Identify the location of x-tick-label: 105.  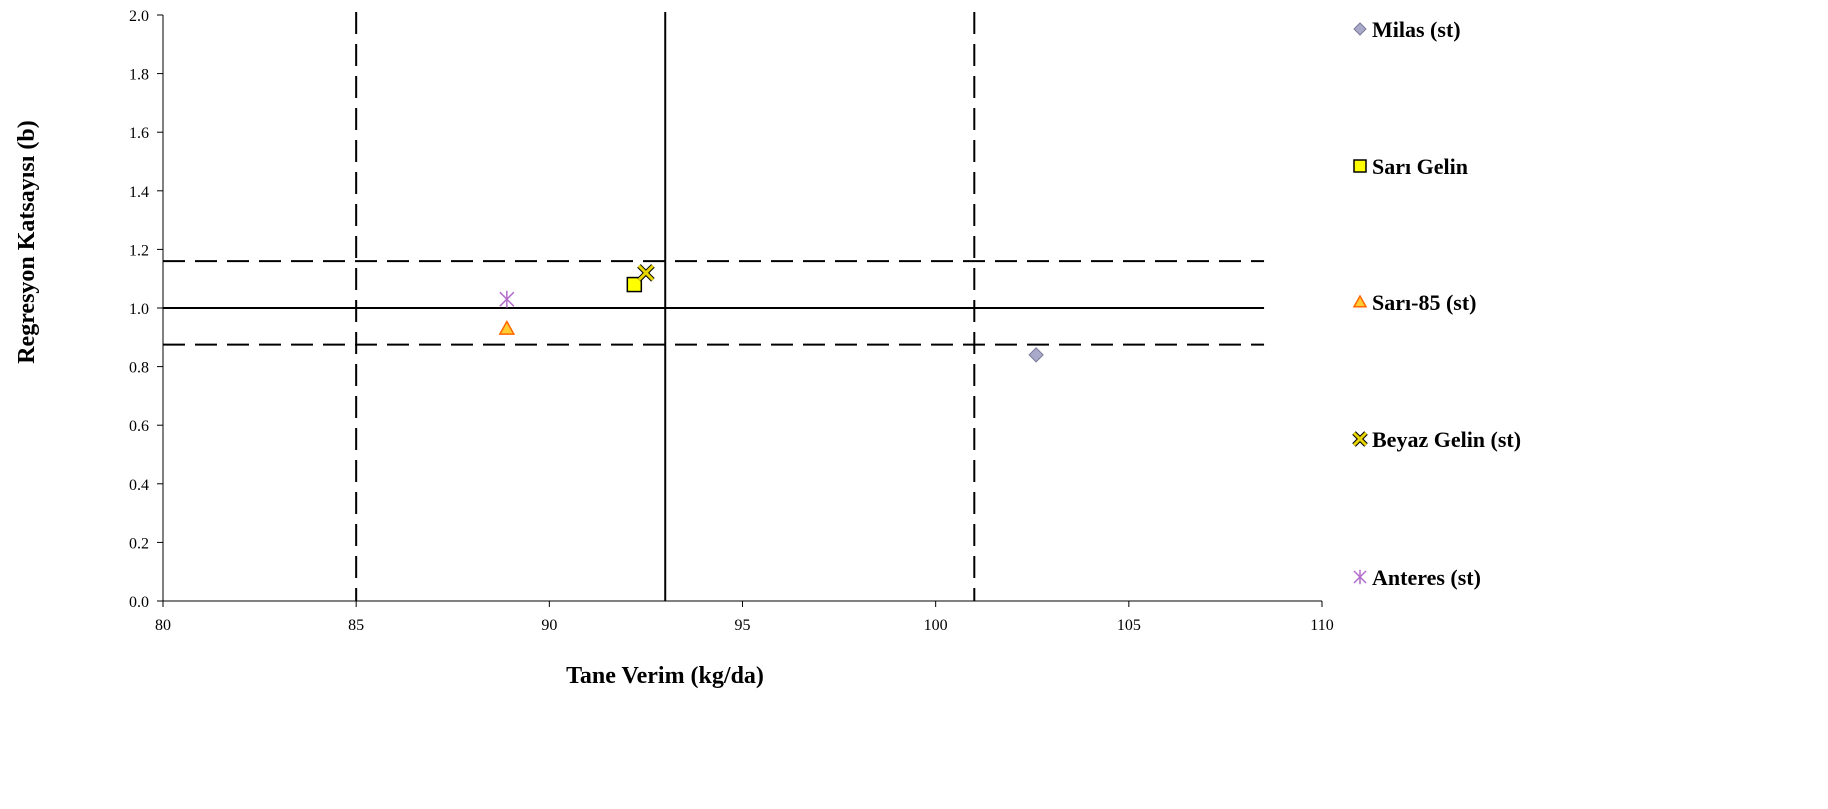
(1129, 625).